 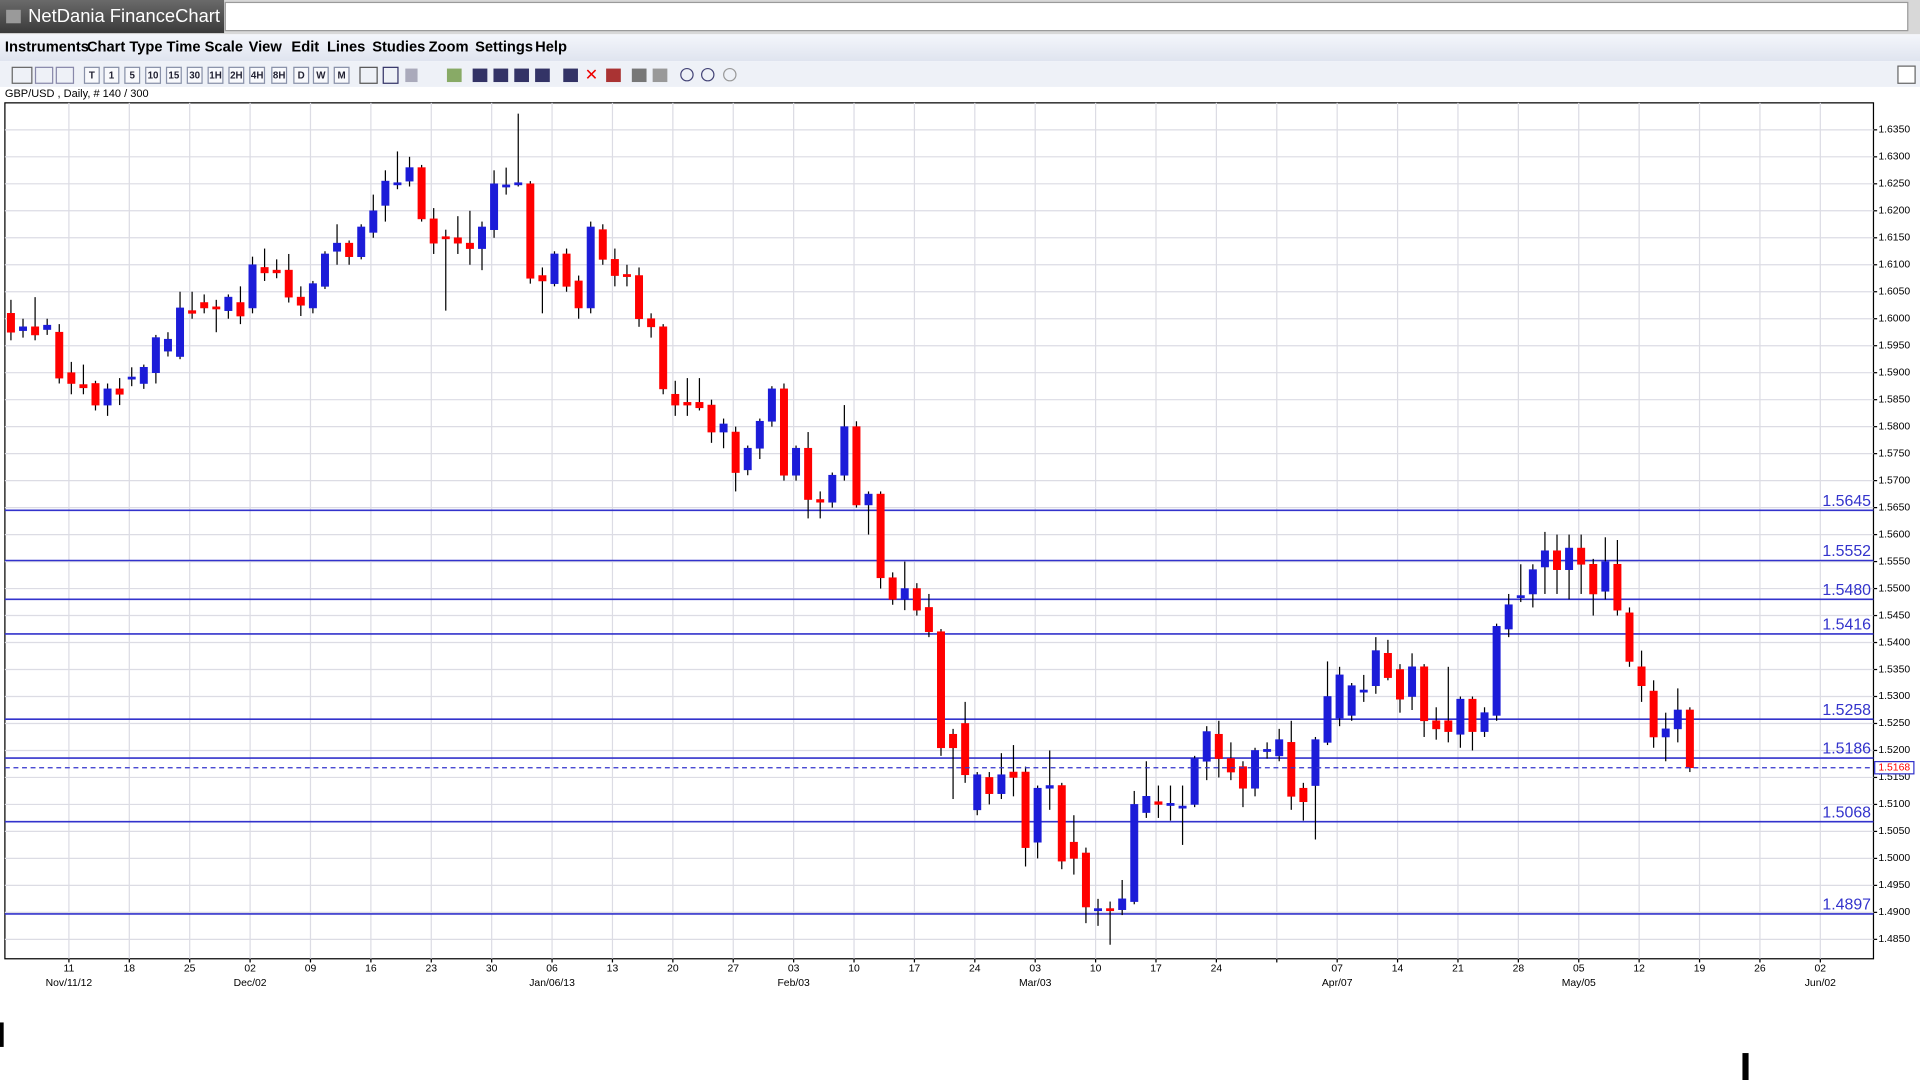 What do you see at coordinates (124, 15) in the screenshot?
I see `app-title: NetDania FinanceChart` at bounding box center [124, 15].